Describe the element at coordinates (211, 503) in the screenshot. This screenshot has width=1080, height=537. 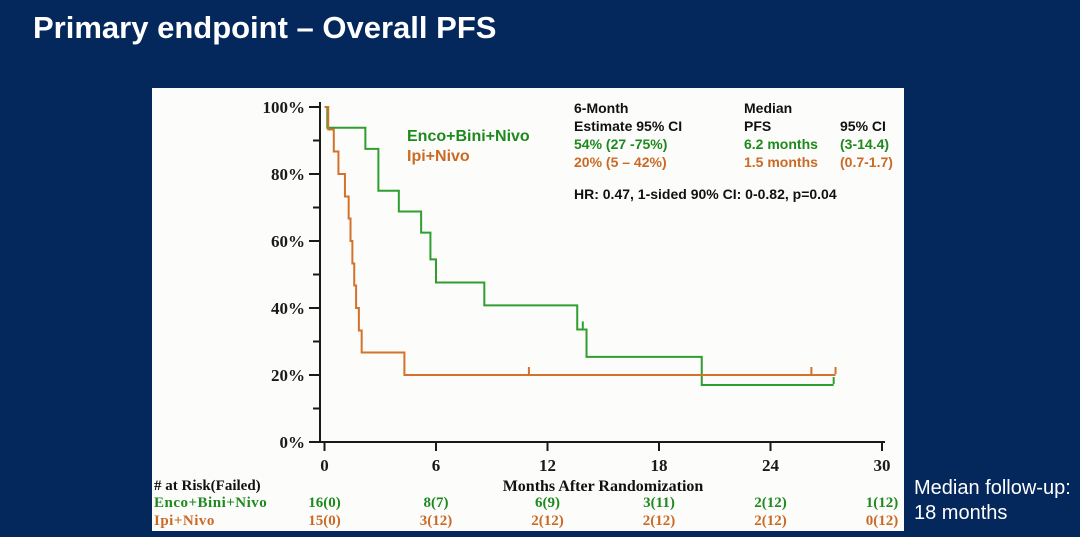
I see `risk-row-label: Enco+Bini+Nivo` at that location.